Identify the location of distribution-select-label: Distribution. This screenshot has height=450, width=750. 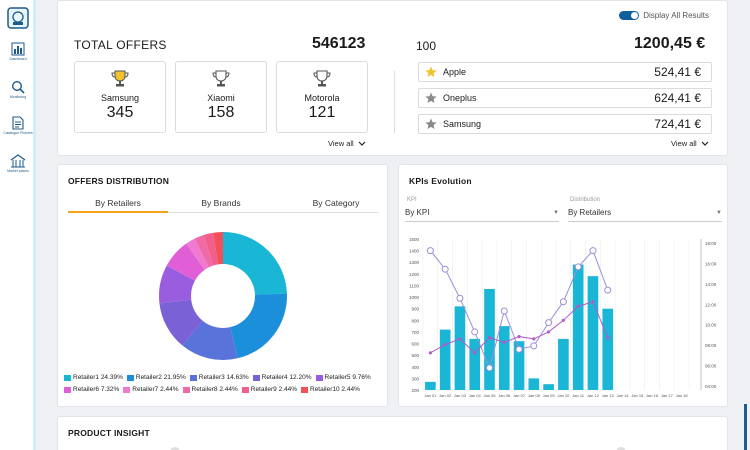
(585, 200).